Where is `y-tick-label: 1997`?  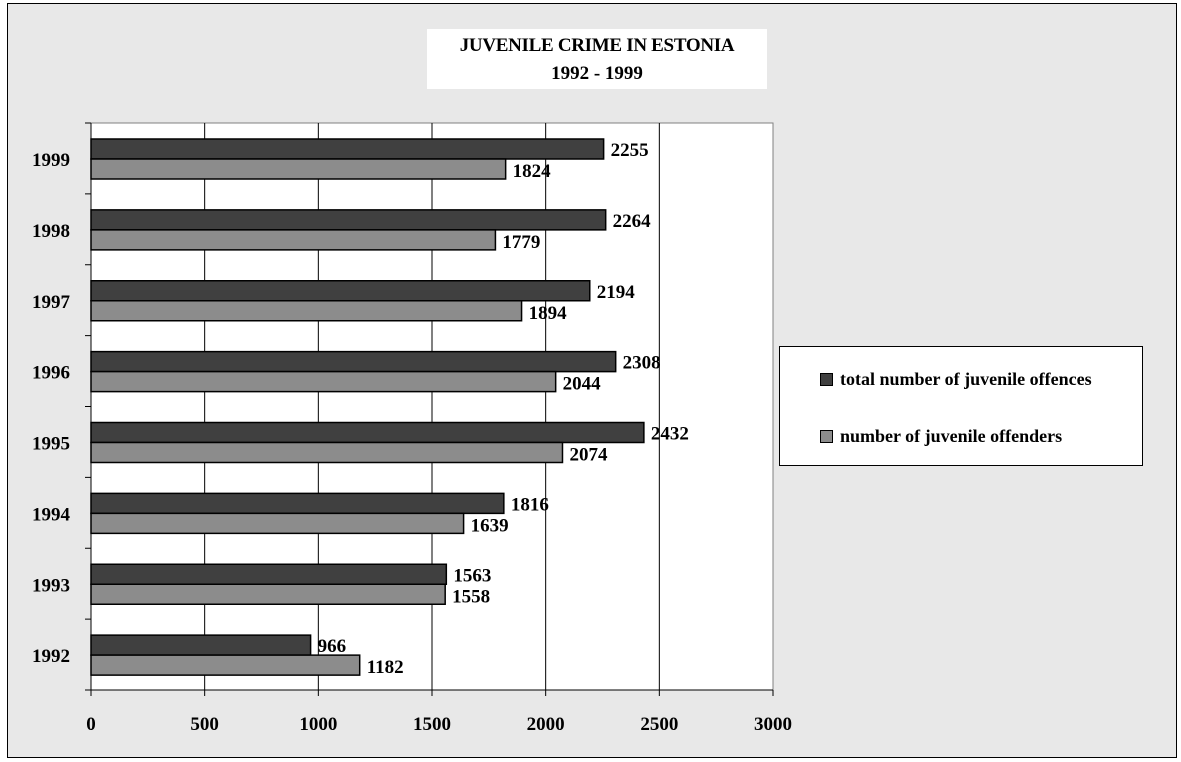 y-tick-label: 1997 is located at coordinates (51, 302).